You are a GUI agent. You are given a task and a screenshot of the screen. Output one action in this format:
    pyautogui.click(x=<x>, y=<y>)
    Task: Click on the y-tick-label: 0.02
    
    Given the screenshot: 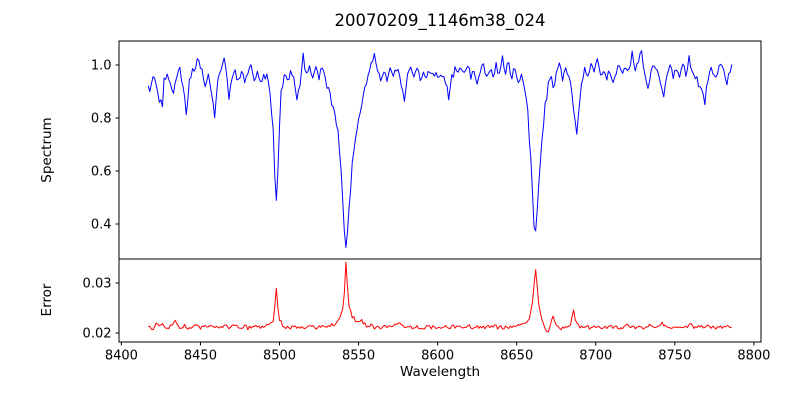 What is the action you would take?
    pyautogui.click(x=97, y=334)
    